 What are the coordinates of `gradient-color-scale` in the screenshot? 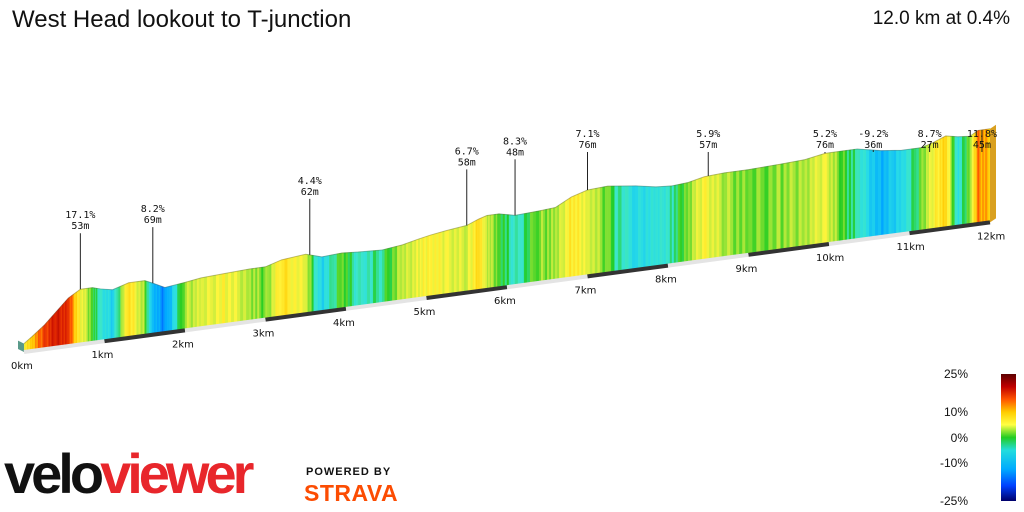 It's located at (1008, 437).